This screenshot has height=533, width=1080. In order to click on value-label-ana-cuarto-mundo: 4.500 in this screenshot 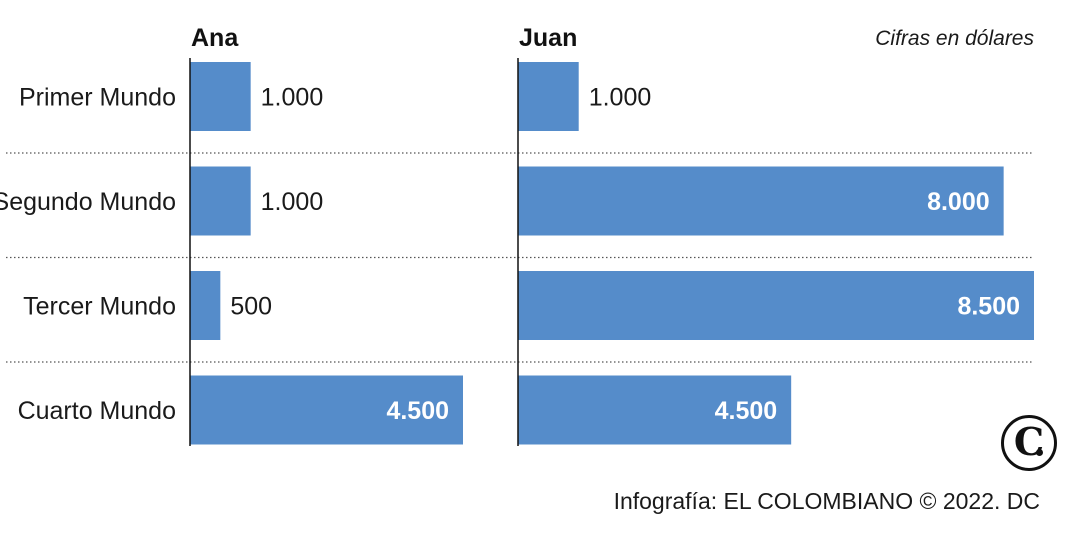, I will do `click(417, 411)`.